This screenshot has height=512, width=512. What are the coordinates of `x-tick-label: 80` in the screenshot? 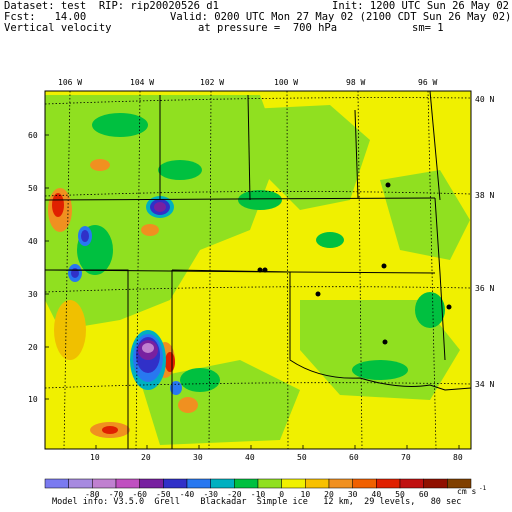 It's located at (458, 457).